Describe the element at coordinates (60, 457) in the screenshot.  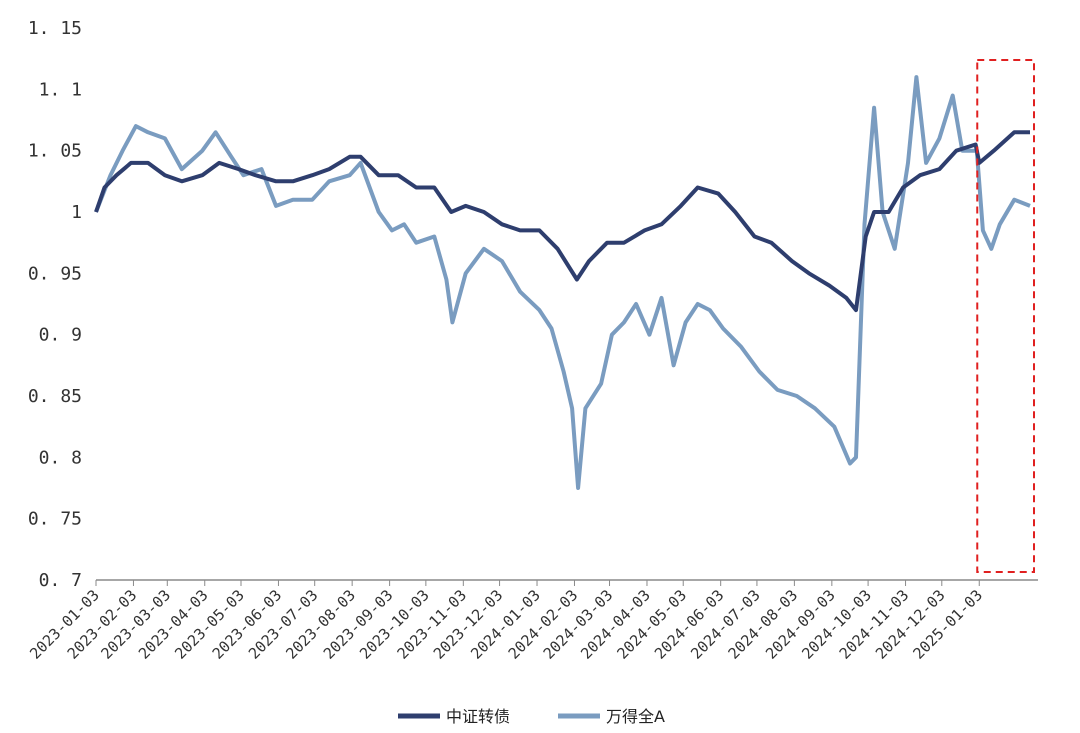
I see `y-tick-label: 0. 8` at that location.